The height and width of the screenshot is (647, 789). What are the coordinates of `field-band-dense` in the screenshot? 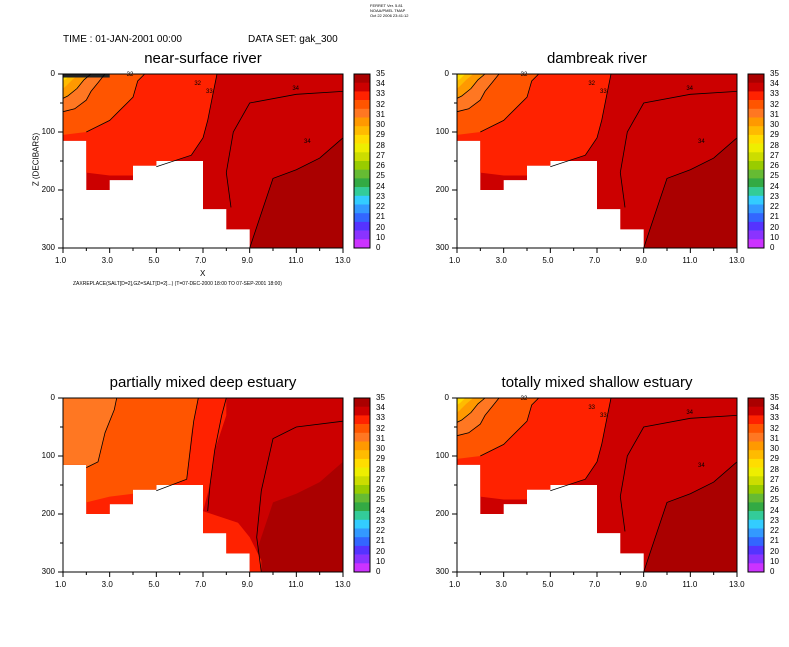 It's located at (86, 76).